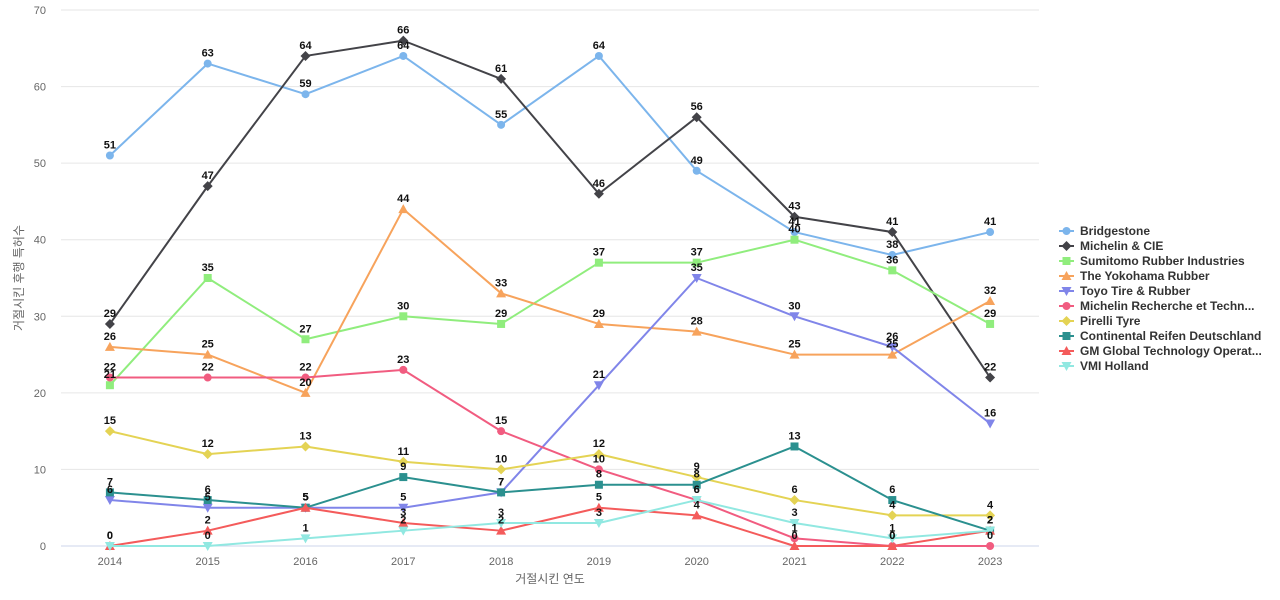 The width and height of the screenshot is (1280, 600). I want to click on legend-item: Sumitomo Rubber Industries, so click(1152, 261).